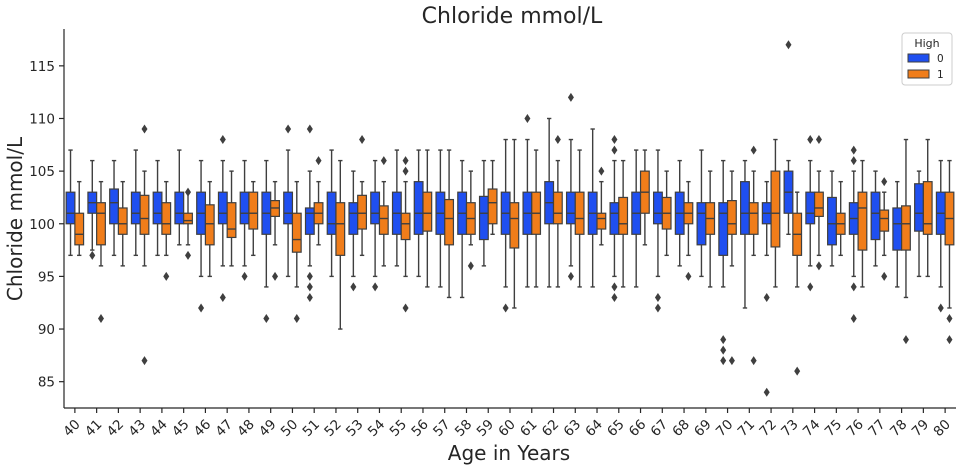 The image size is (962, 470). Describe the element at coordinates (898, 428) in the screenshot. I see `x-tick-label: 78` at that location.